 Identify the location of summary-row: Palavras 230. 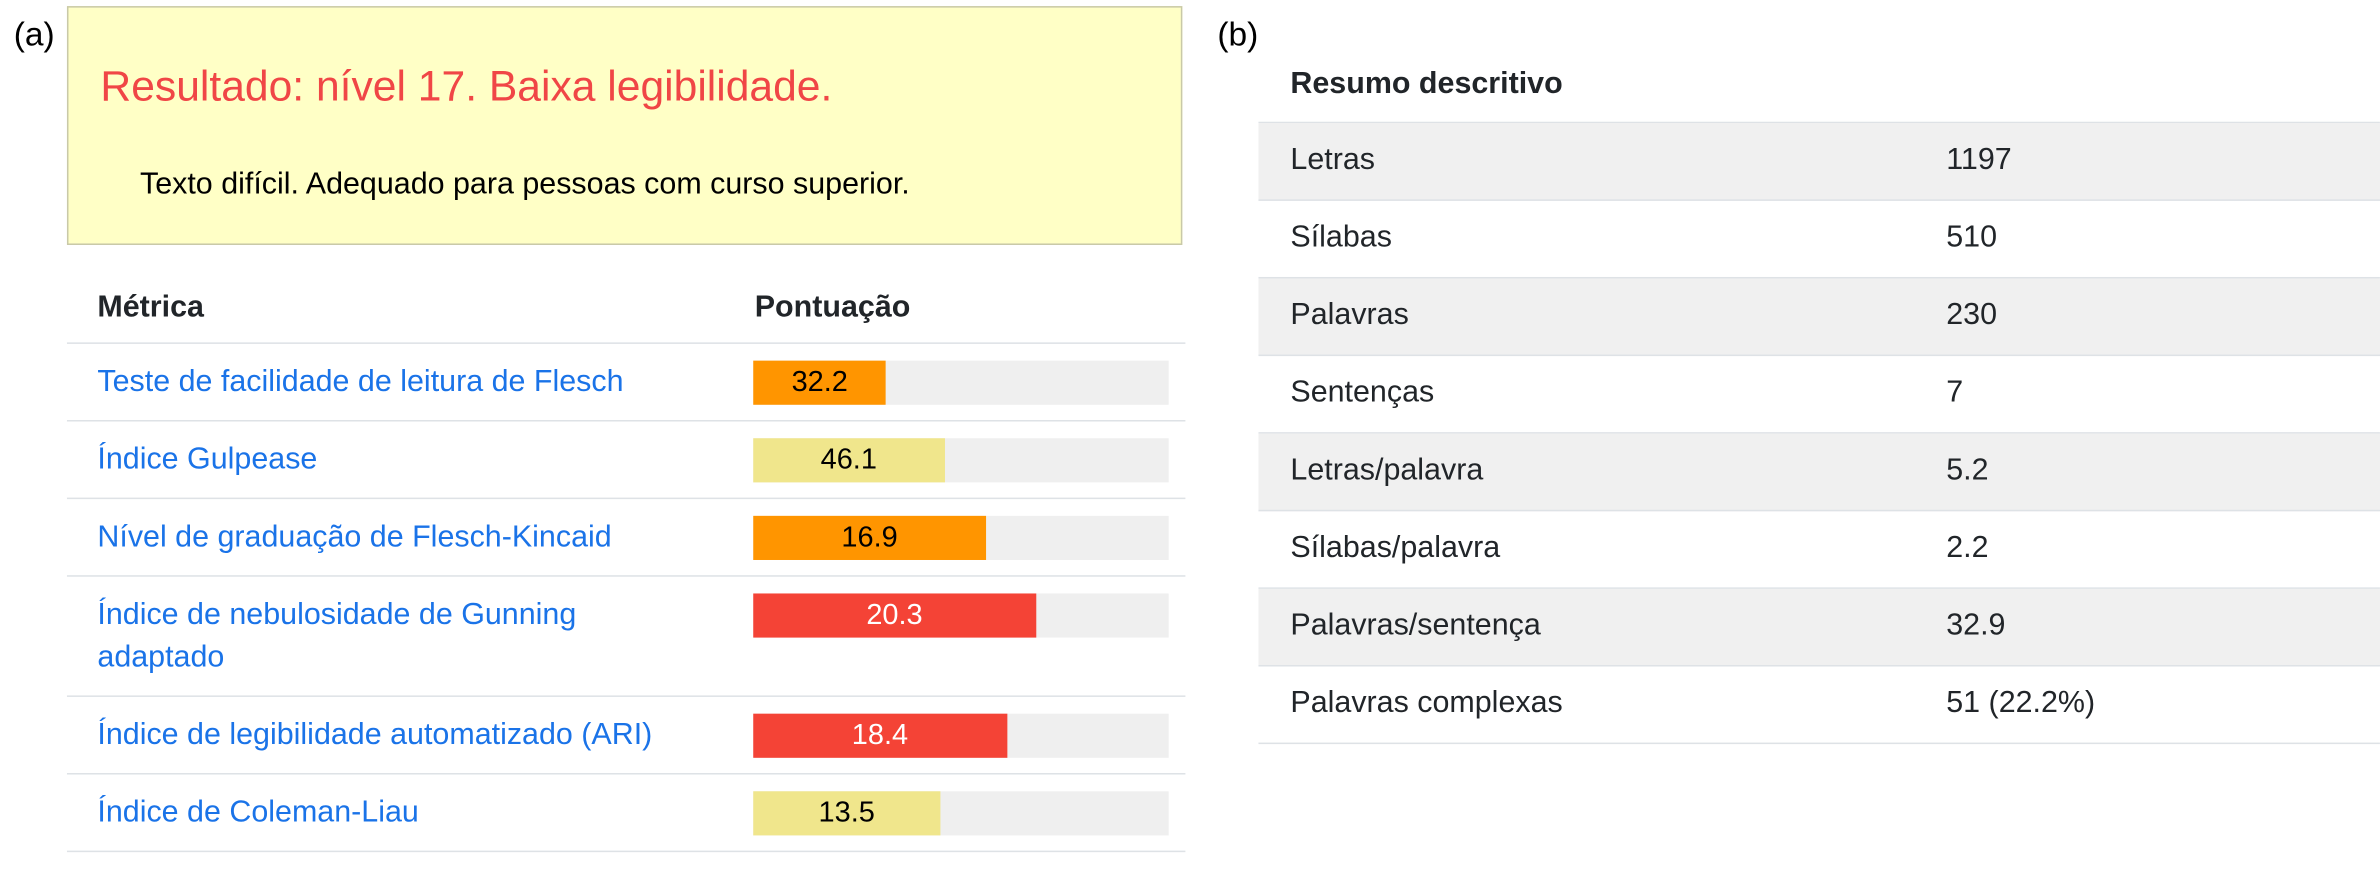
(1819, 317).